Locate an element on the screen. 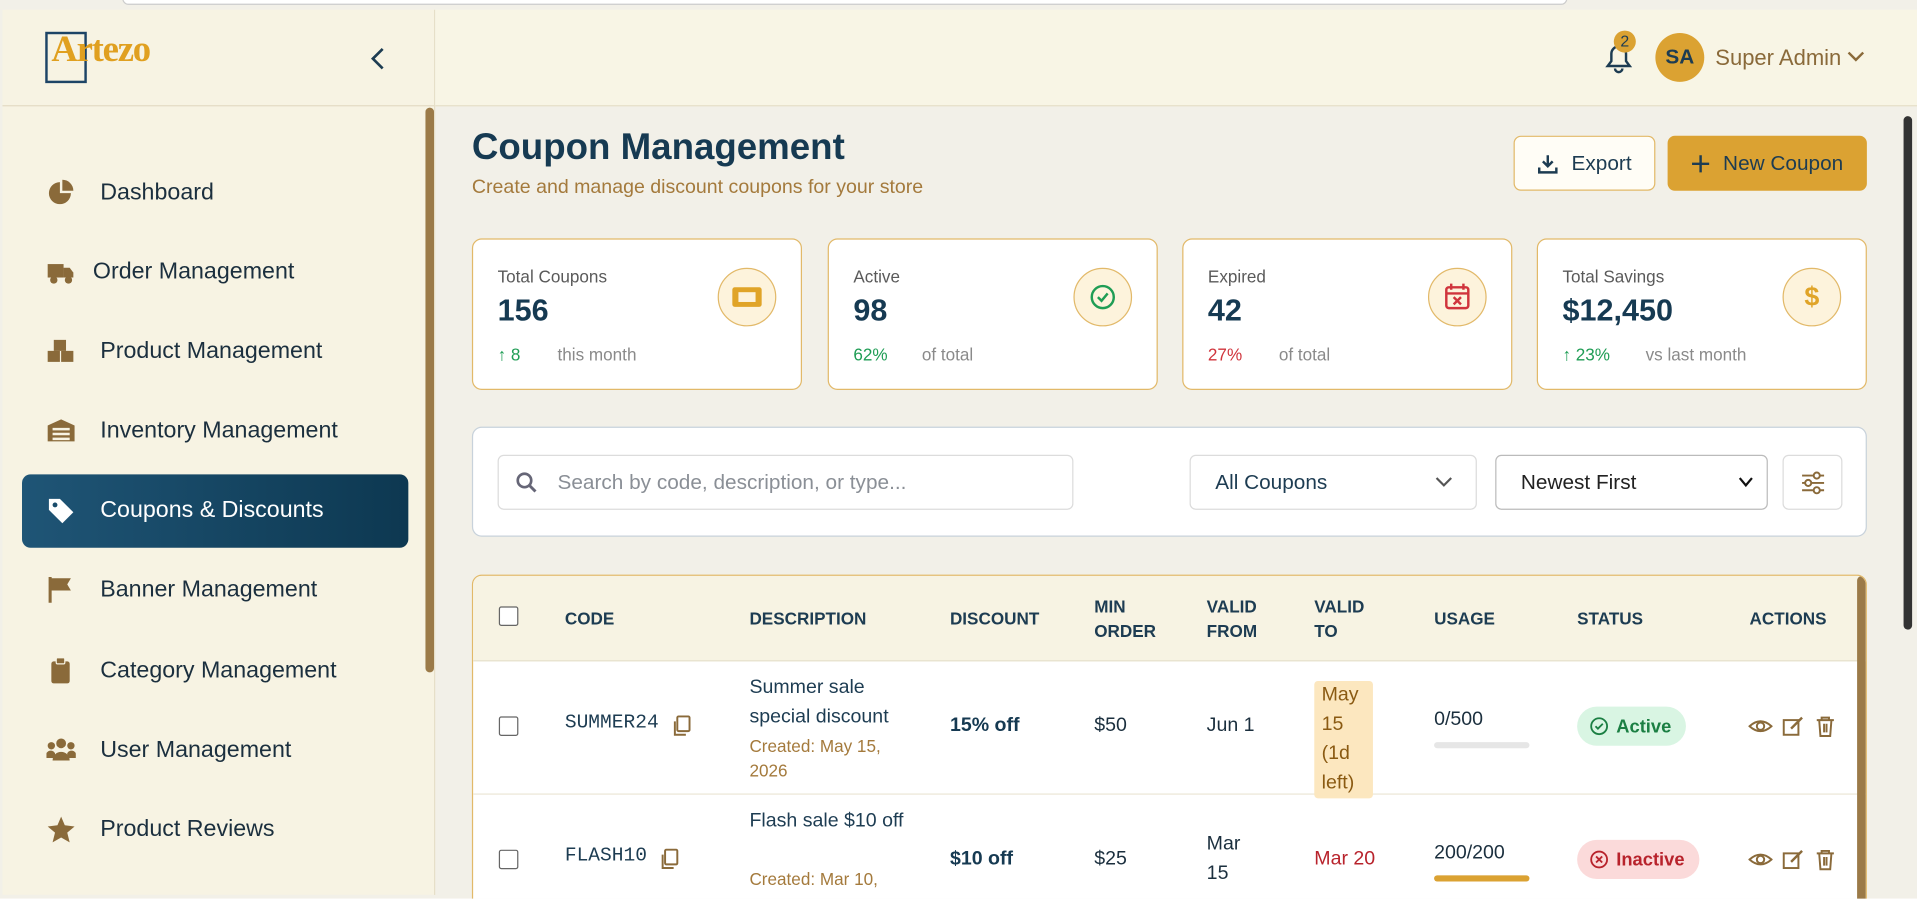 The image size is (1917, 899). nav-item: Product Management is located at coordinates (215, 351).